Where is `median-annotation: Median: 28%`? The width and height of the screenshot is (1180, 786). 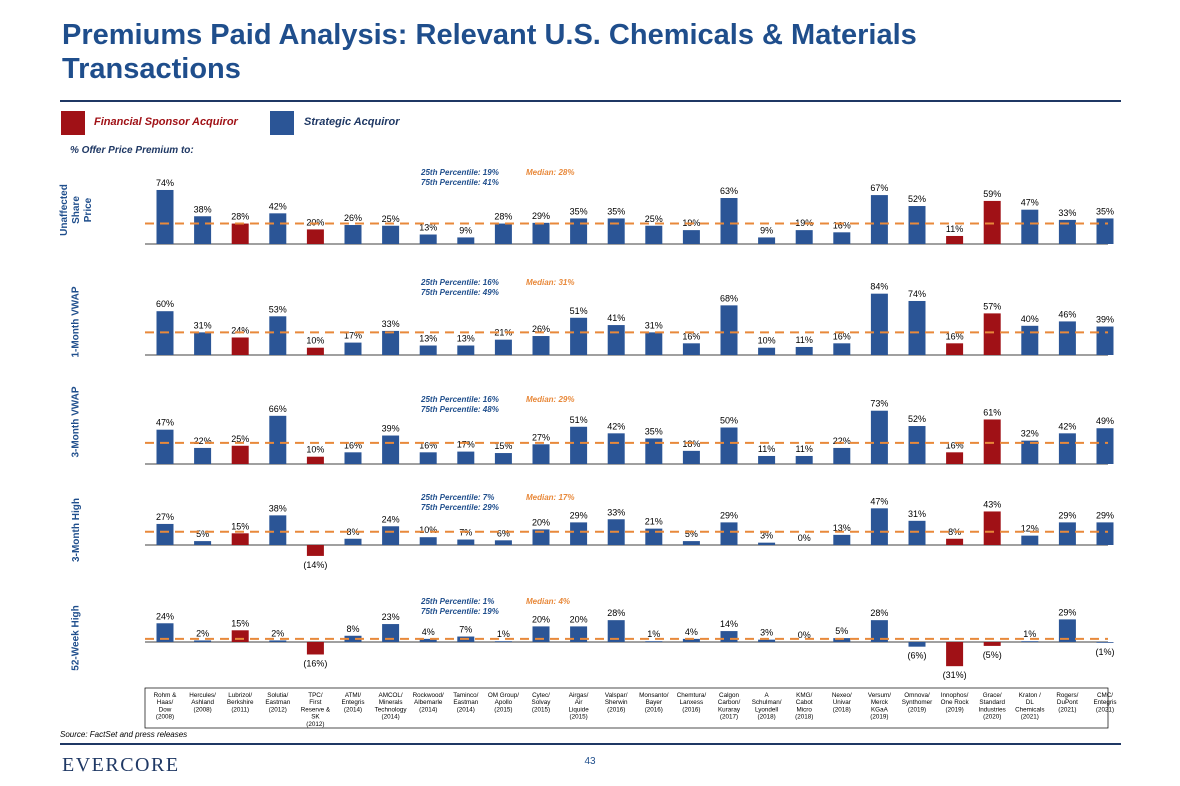
median-annotation: Median: 28% is located at coordinates (550, 172).